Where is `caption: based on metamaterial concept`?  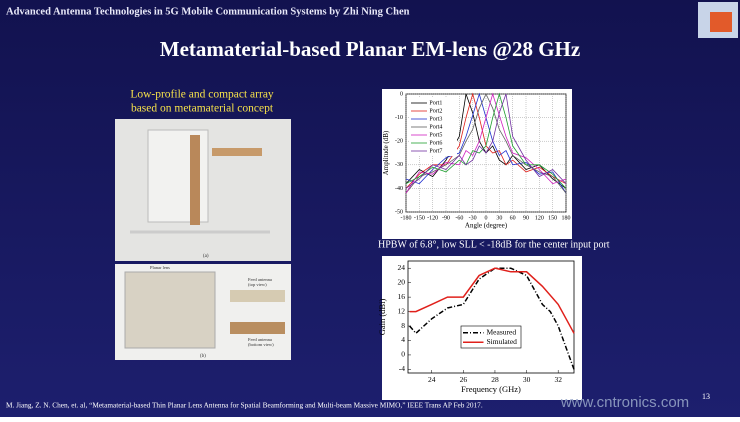 caption: based on metamaterial concept is located at coordinates (202, 109).